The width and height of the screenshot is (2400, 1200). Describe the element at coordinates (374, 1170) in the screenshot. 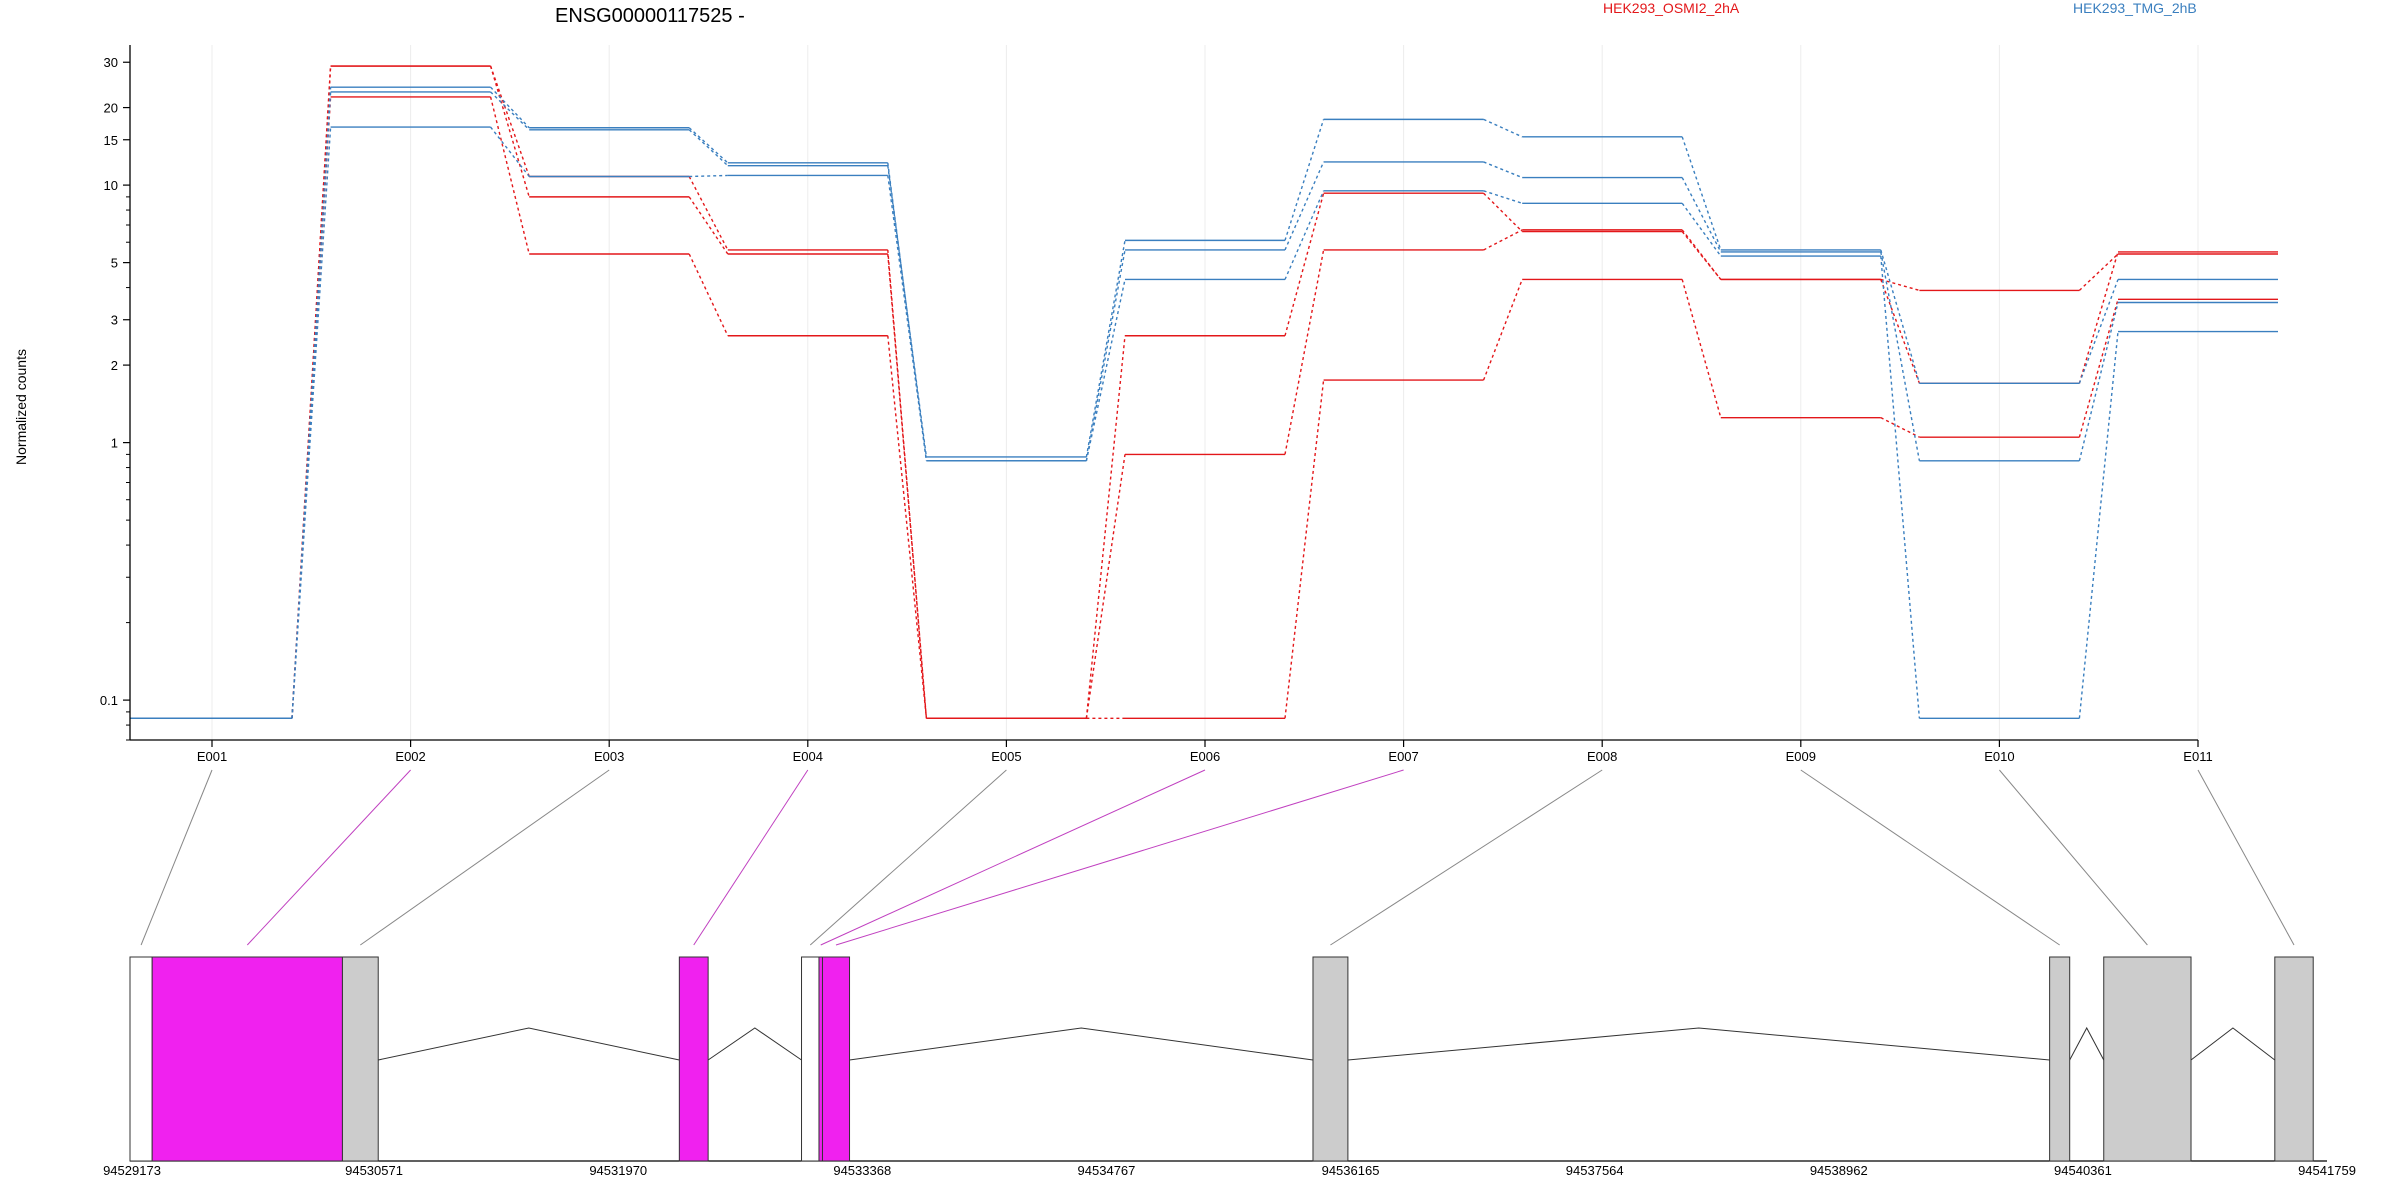

I see `coordinate-label: 94530571` at that location.